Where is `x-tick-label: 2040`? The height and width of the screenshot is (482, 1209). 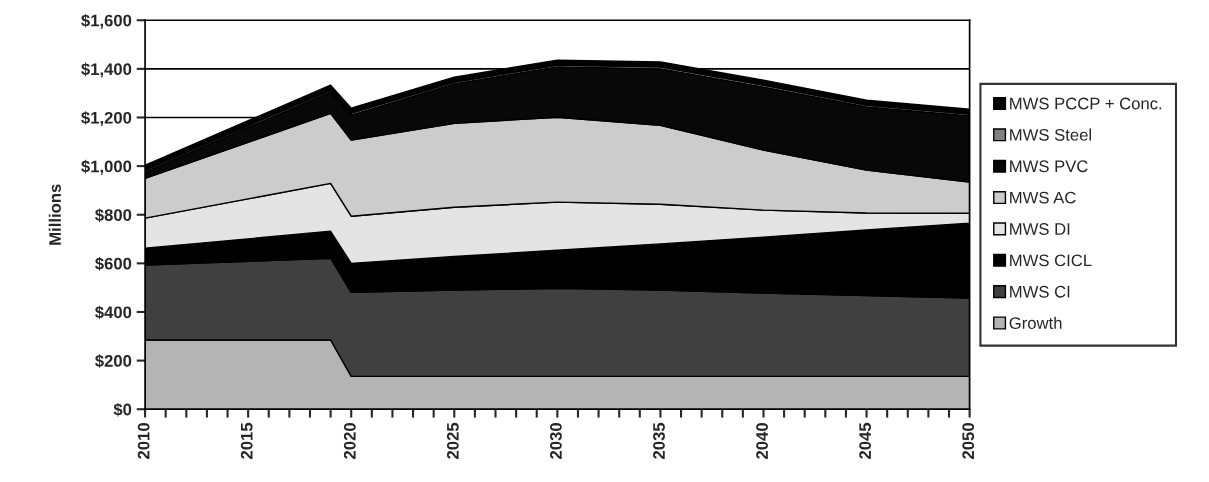 x-tick-label: 2040 is located at coordinates (762, 441).